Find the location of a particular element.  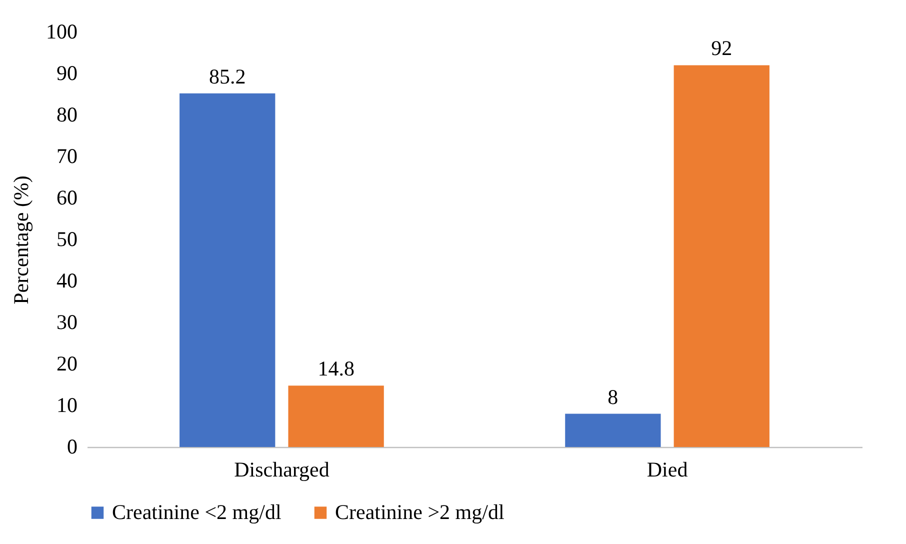

y-tick-label: 40 is located at coordinates (67, 280).